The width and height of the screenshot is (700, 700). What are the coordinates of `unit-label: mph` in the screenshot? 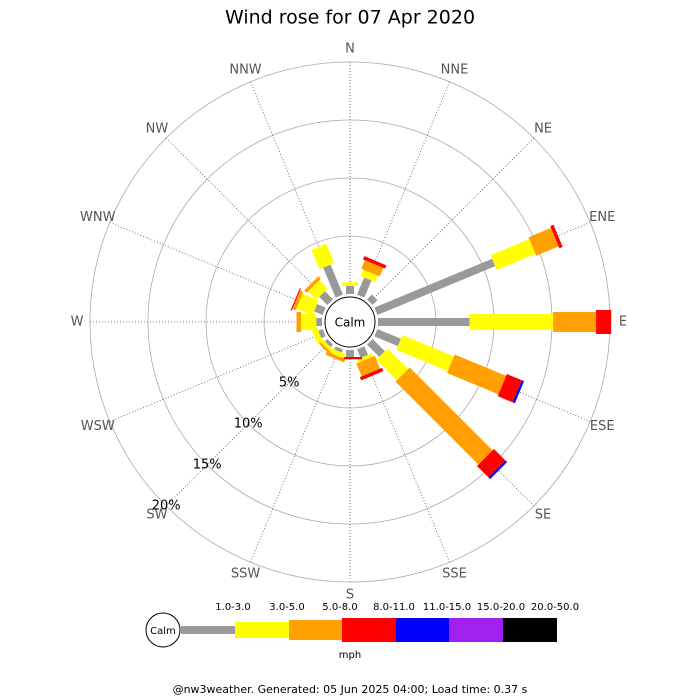 It's located at (350, 655).